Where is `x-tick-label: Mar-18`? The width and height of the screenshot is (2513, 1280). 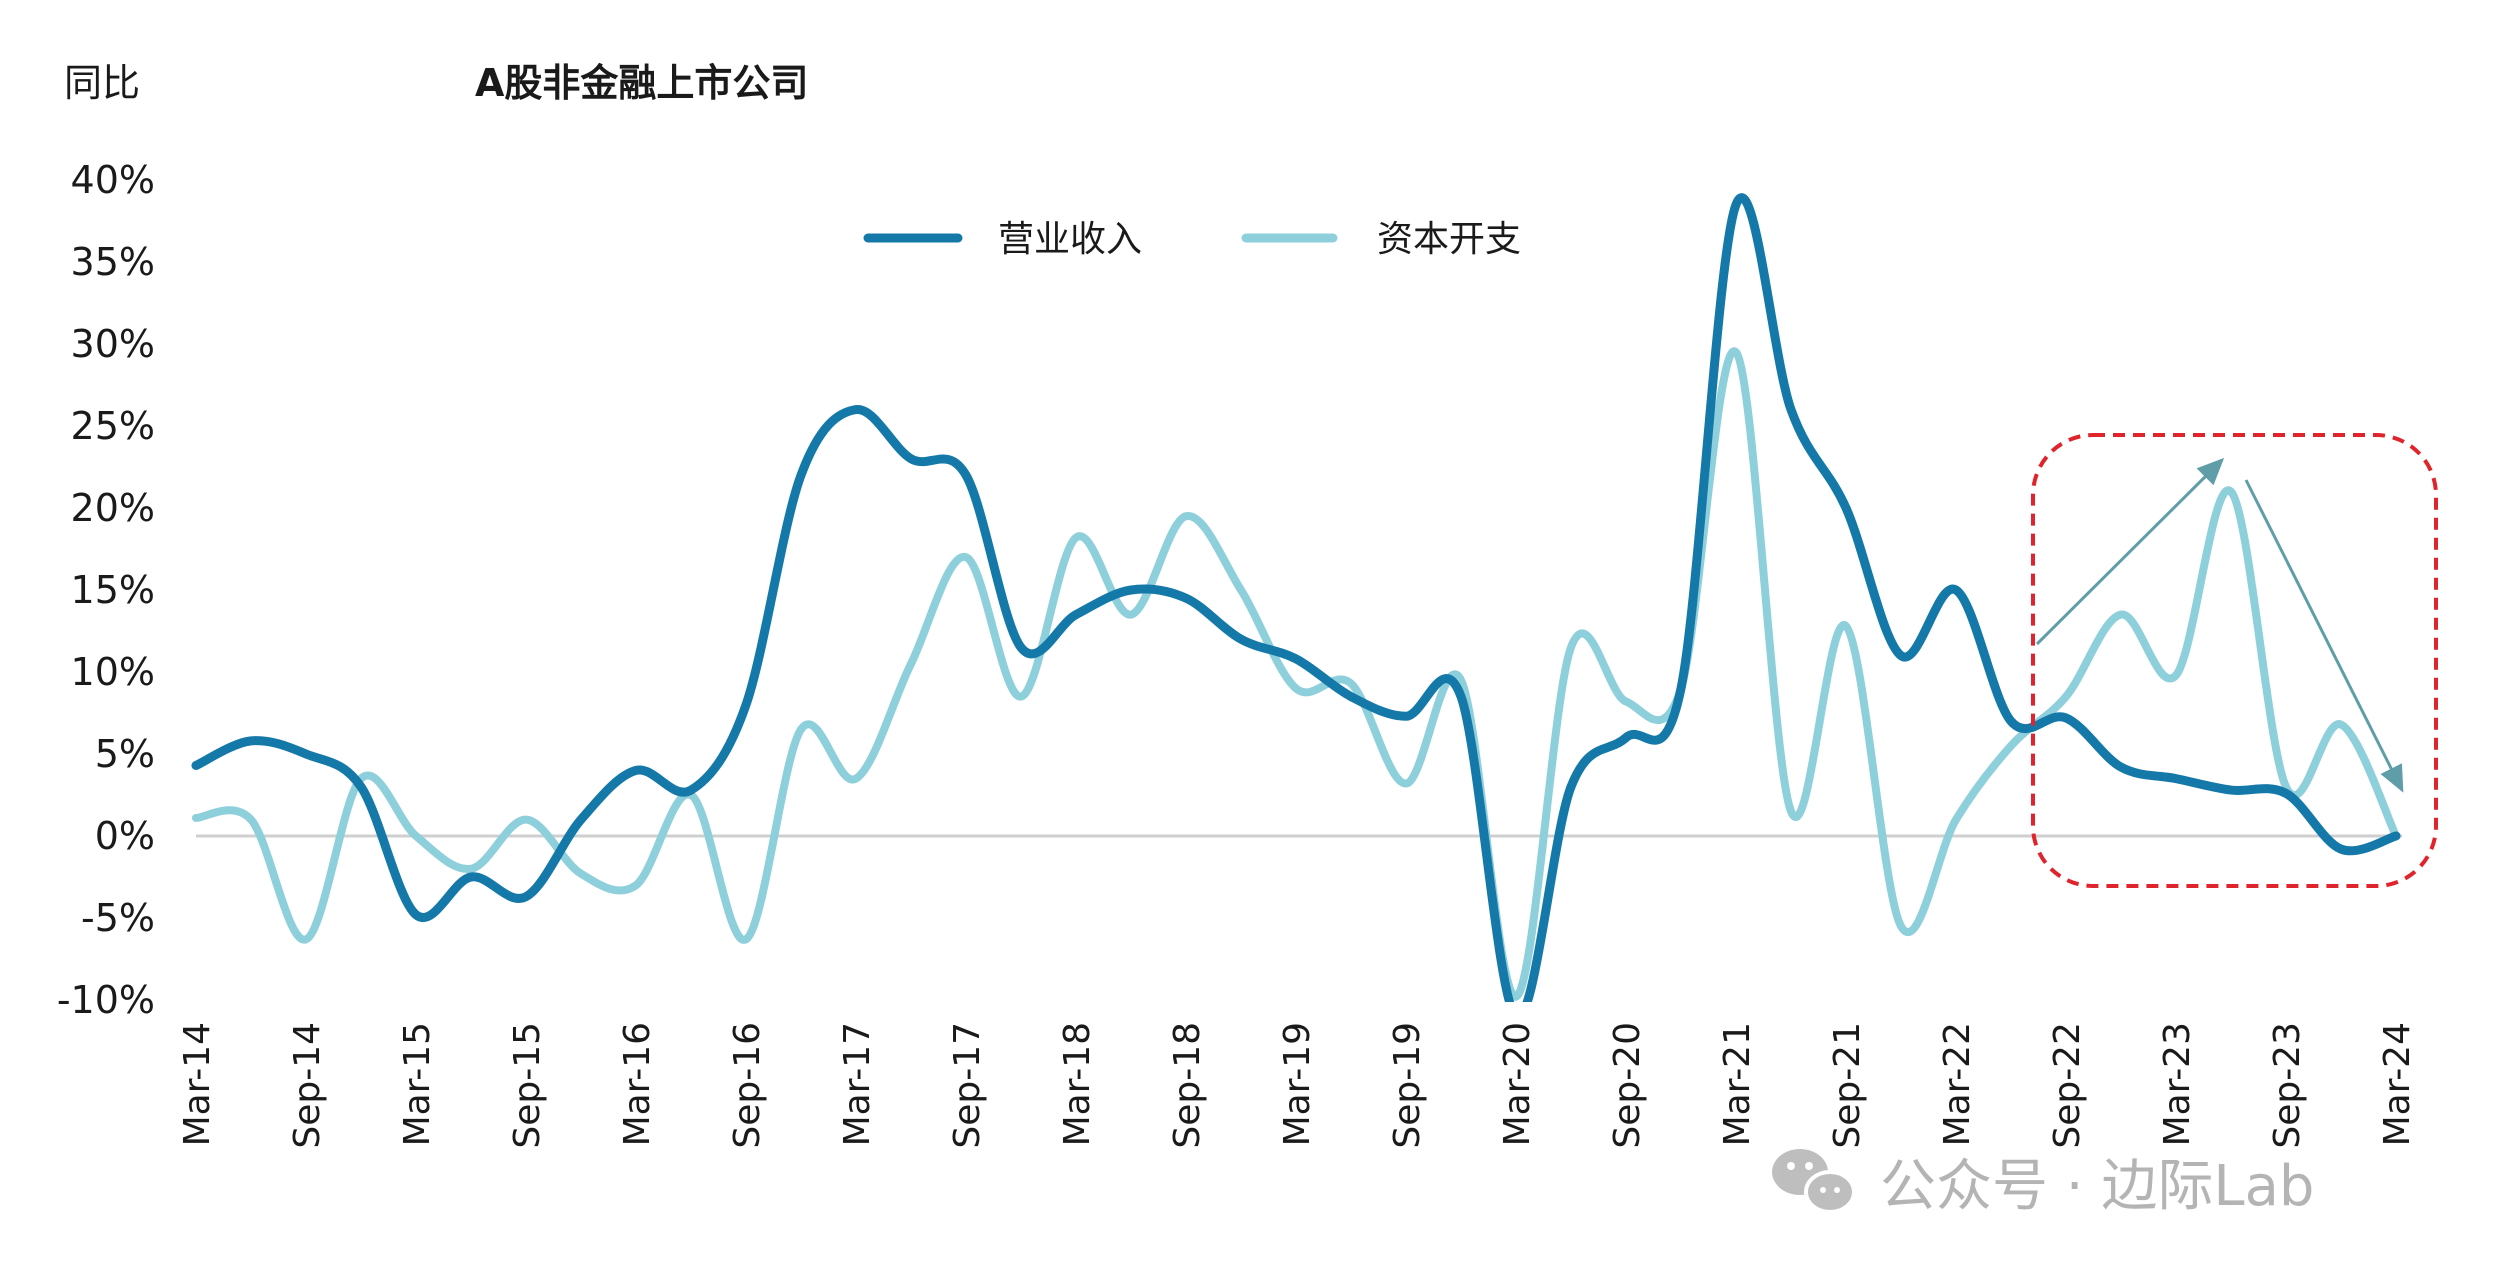 x-tick-label: Mar-18 is located at coordinates (1077, 1084).